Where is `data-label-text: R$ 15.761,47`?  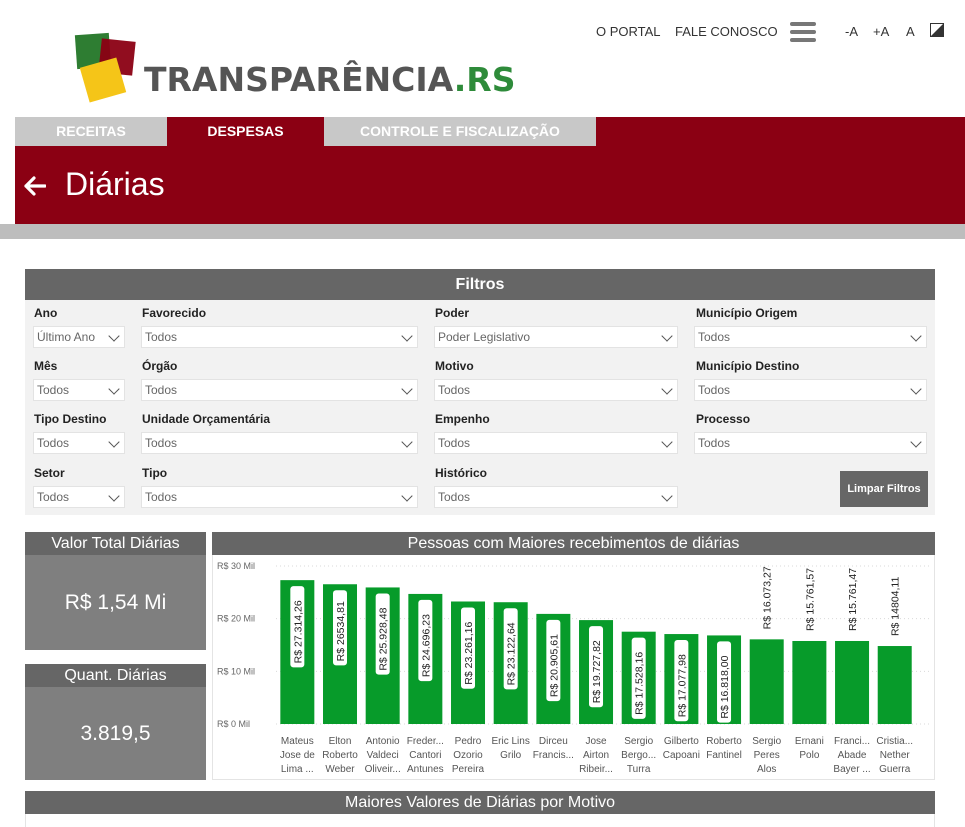
data-label-text: R$ 15.761,47 is located at coordinates (853, 599).